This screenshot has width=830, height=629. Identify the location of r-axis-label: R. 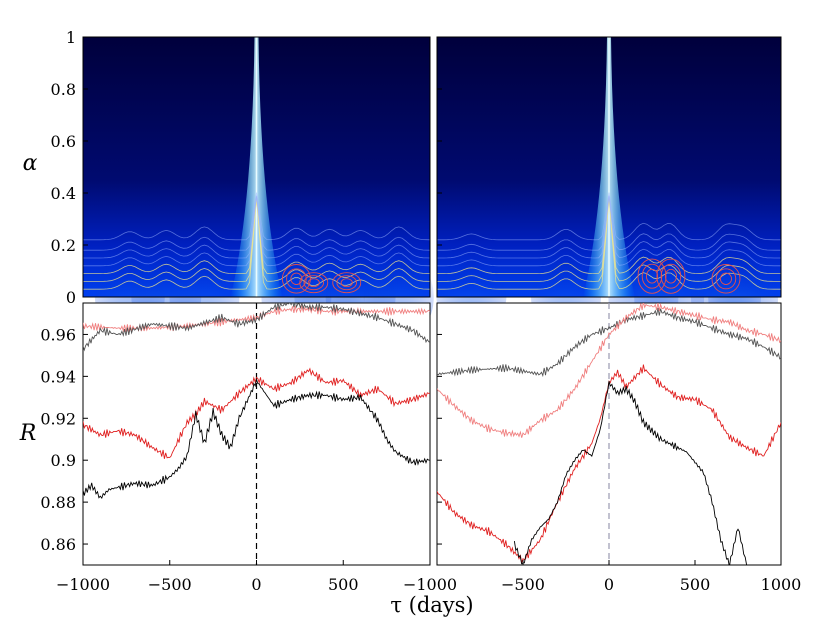
(28, 433).